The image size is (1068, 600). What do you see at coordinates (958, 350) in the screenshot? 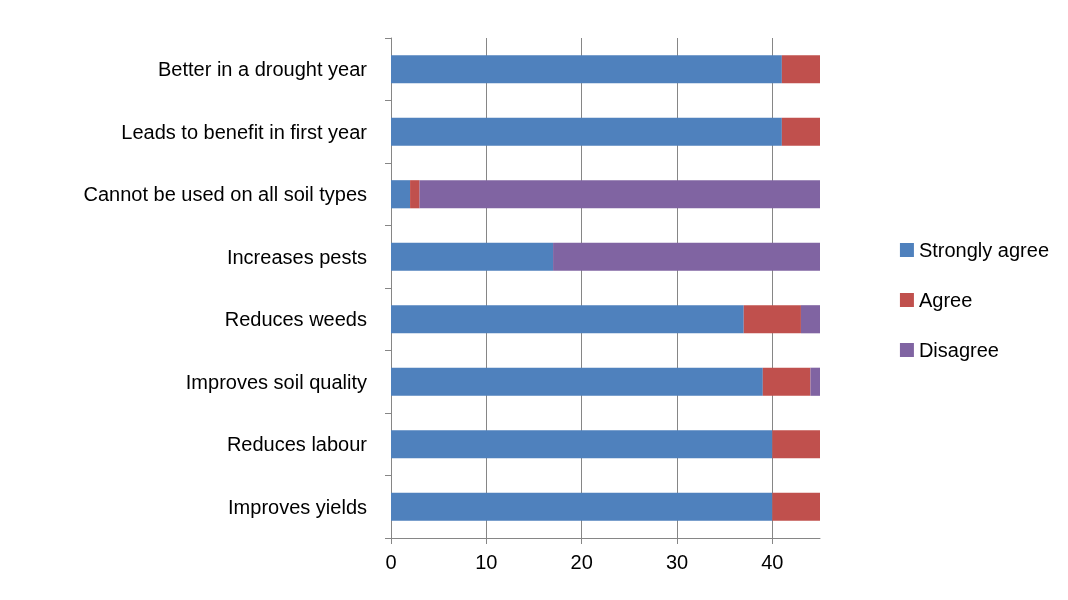
I see `legend-label: Disagree` at bounding box center [958, 350].